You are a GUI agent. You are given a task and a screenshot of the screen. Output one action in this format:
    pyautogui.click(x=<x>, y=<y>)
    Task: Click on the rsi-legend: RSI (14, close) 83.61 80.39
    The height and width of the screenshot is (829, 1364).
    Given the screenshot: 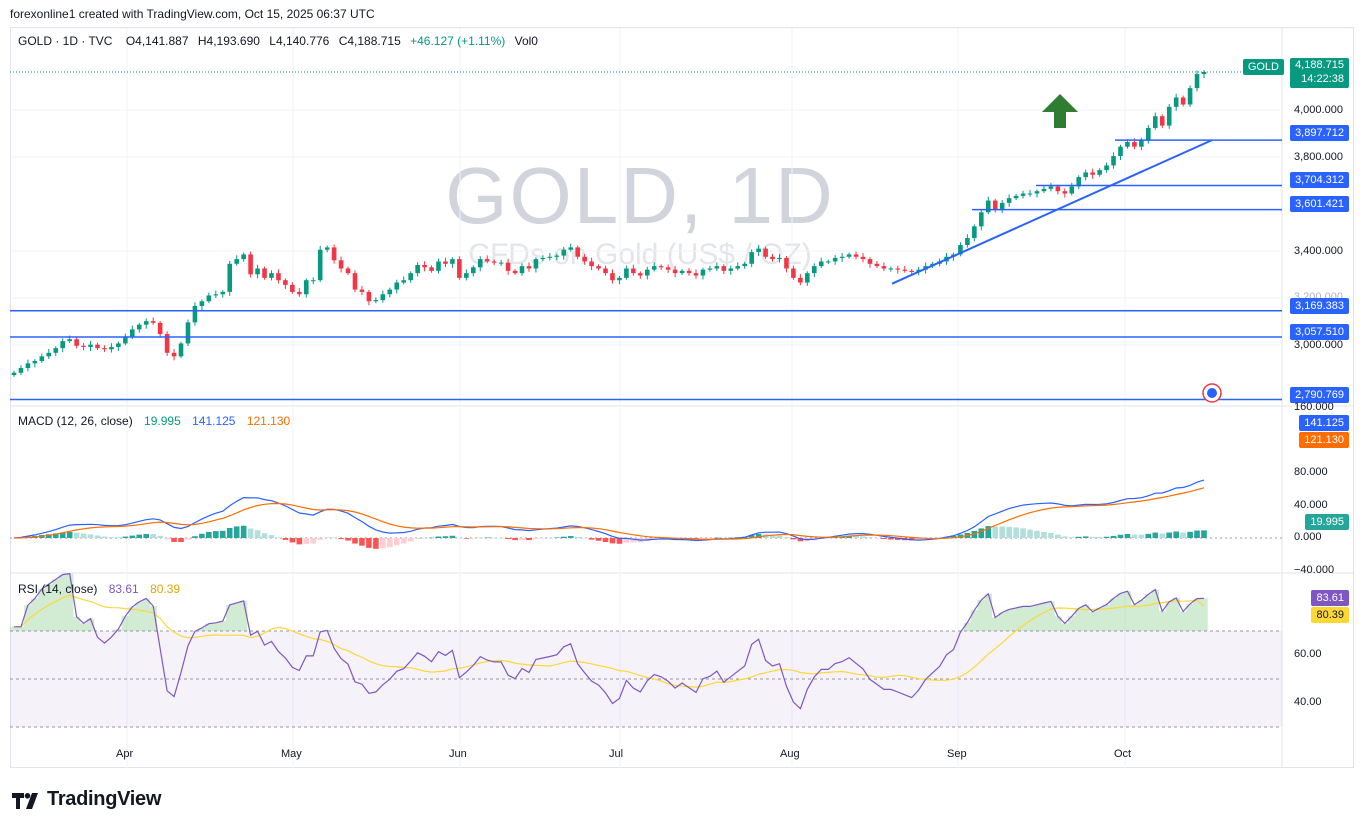 What is the action you would take?
    pyautogui.click(x=103, y=589)
    